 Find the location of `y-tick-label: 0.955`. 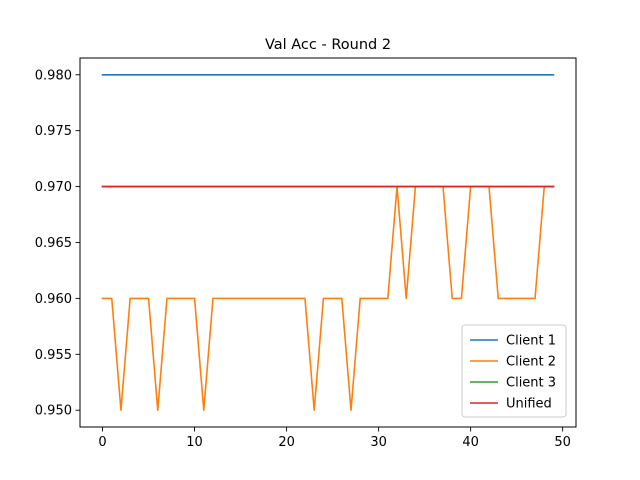

y-tick-label: 0.955 is located at coordinates (53, 355).